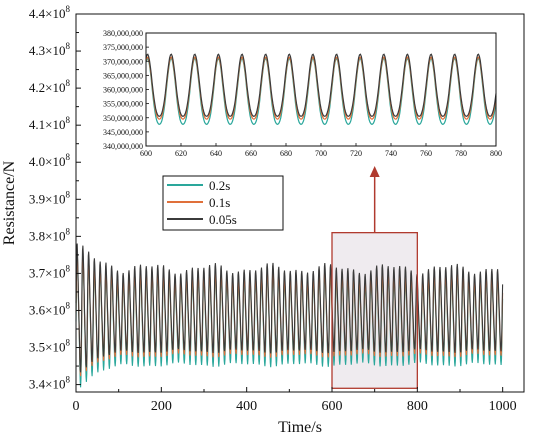 Image resolution: width=550 pixels, height=439 pixels. I want to click on legend-label-0.2s: 0.2s, so click(219, 185).